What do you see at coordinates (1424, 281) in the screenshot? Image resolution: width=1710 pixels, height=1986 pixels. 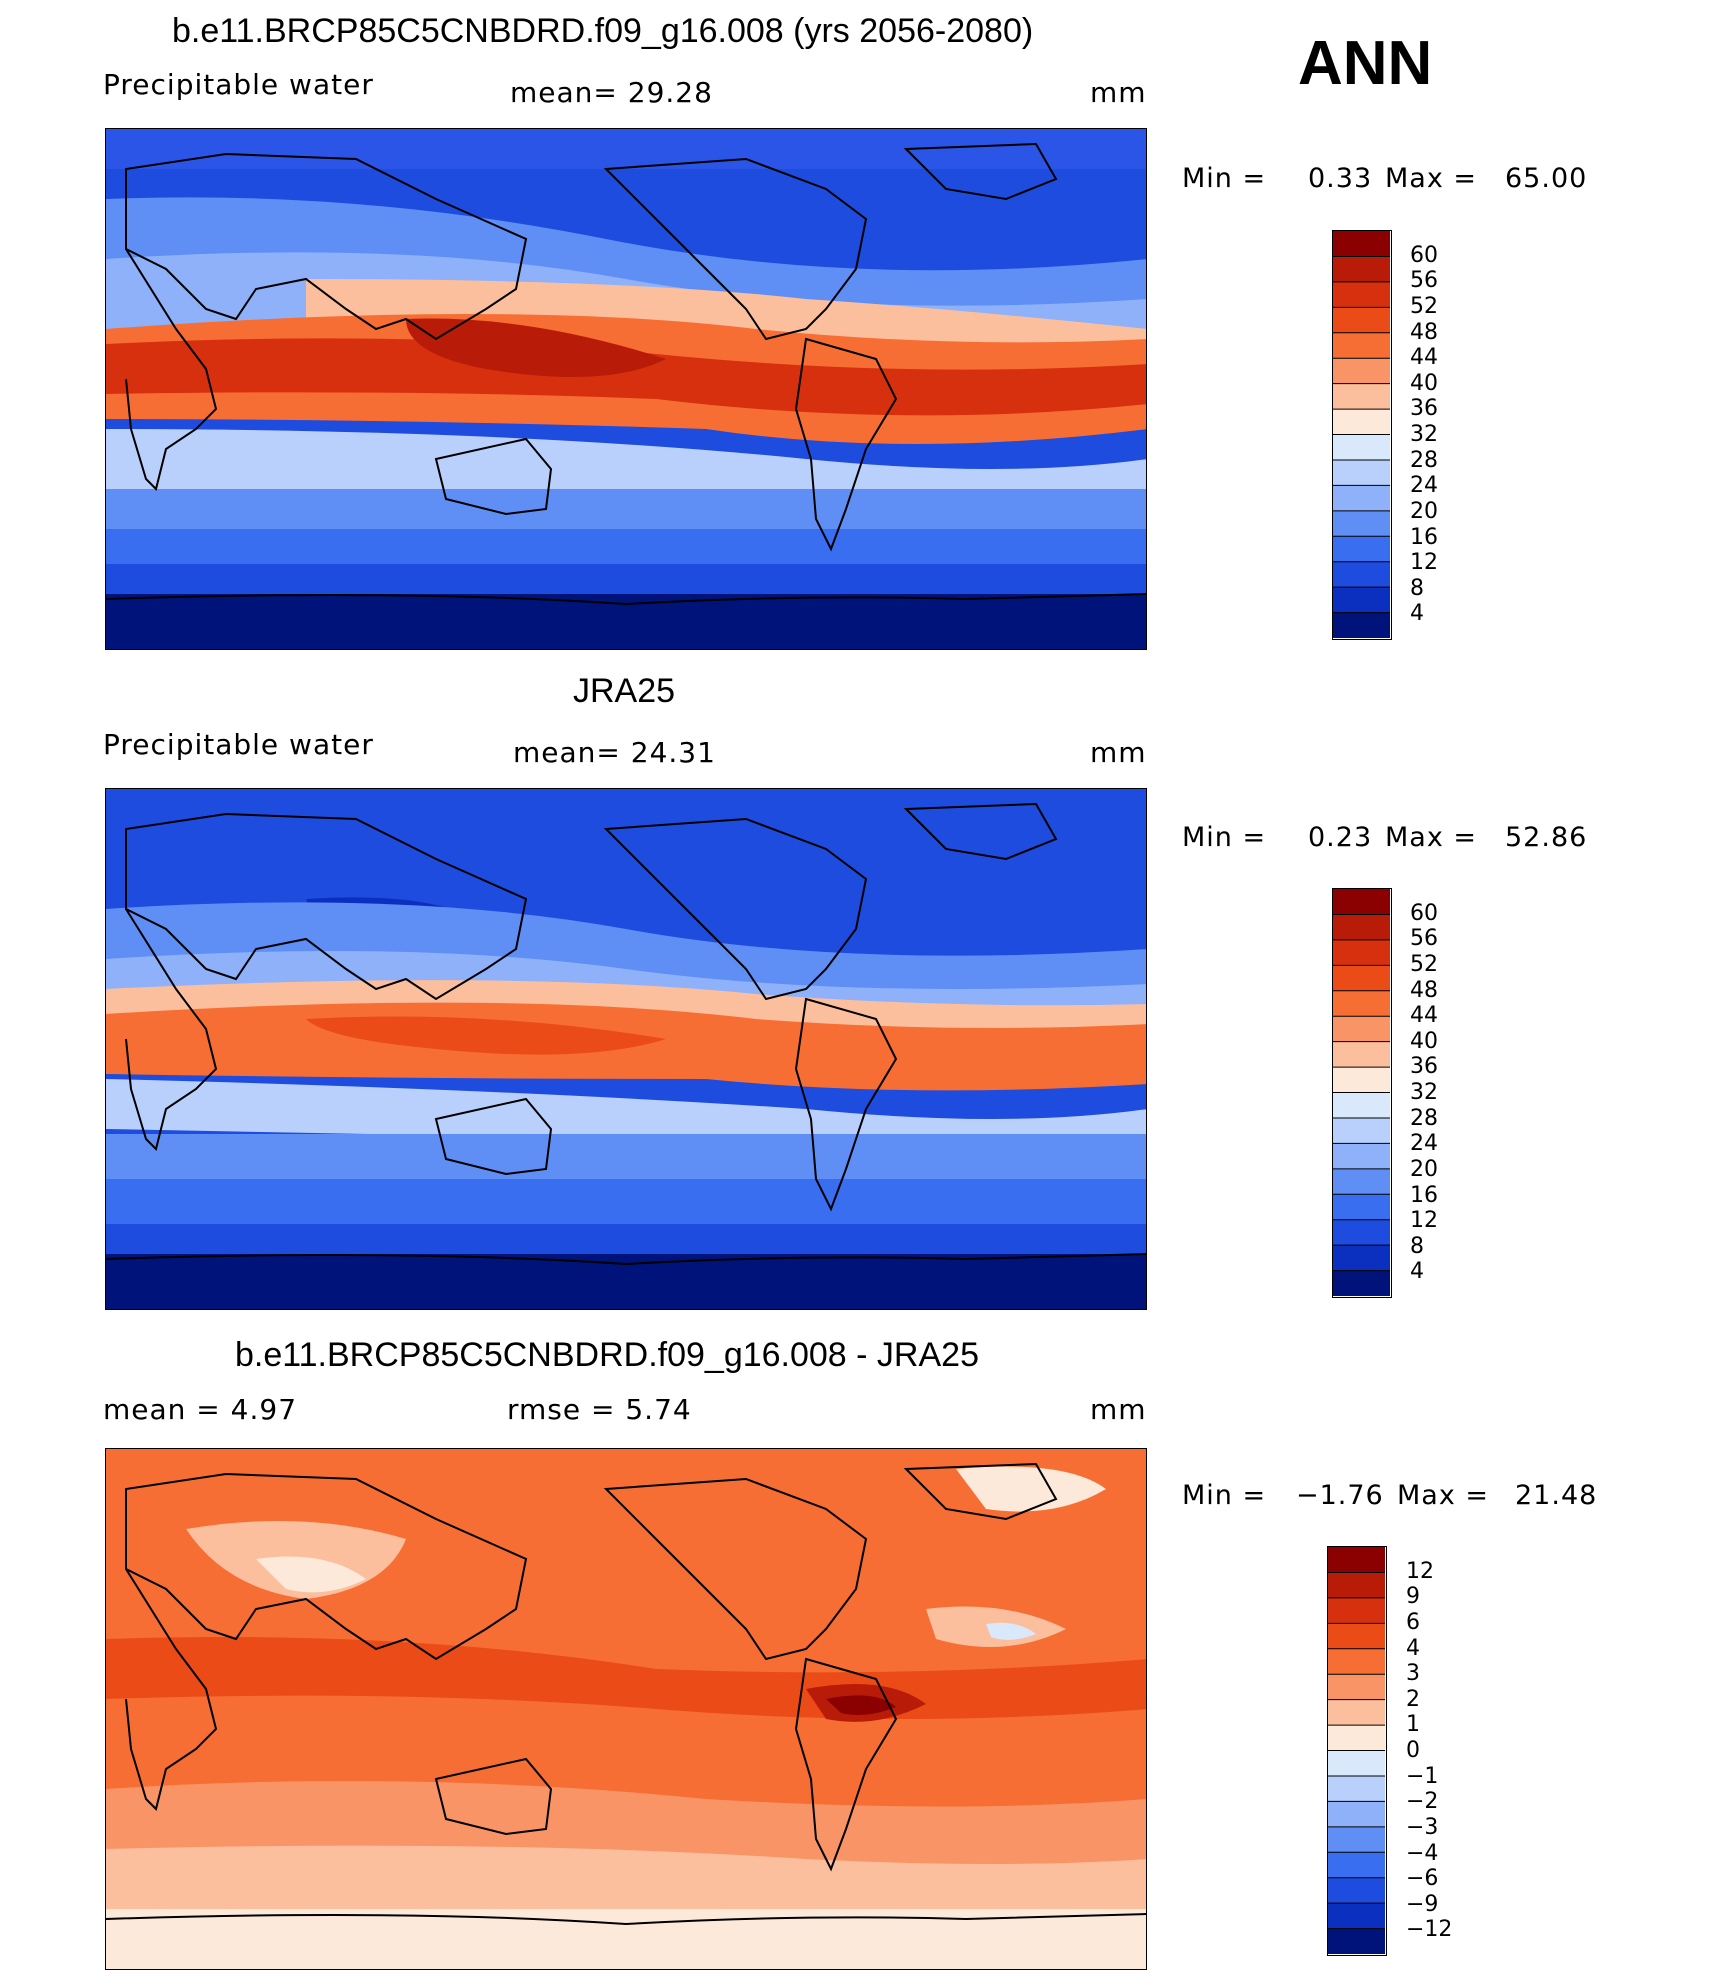 I see `colorbar-tick-label: 56` at bounding box center [1424, 281].